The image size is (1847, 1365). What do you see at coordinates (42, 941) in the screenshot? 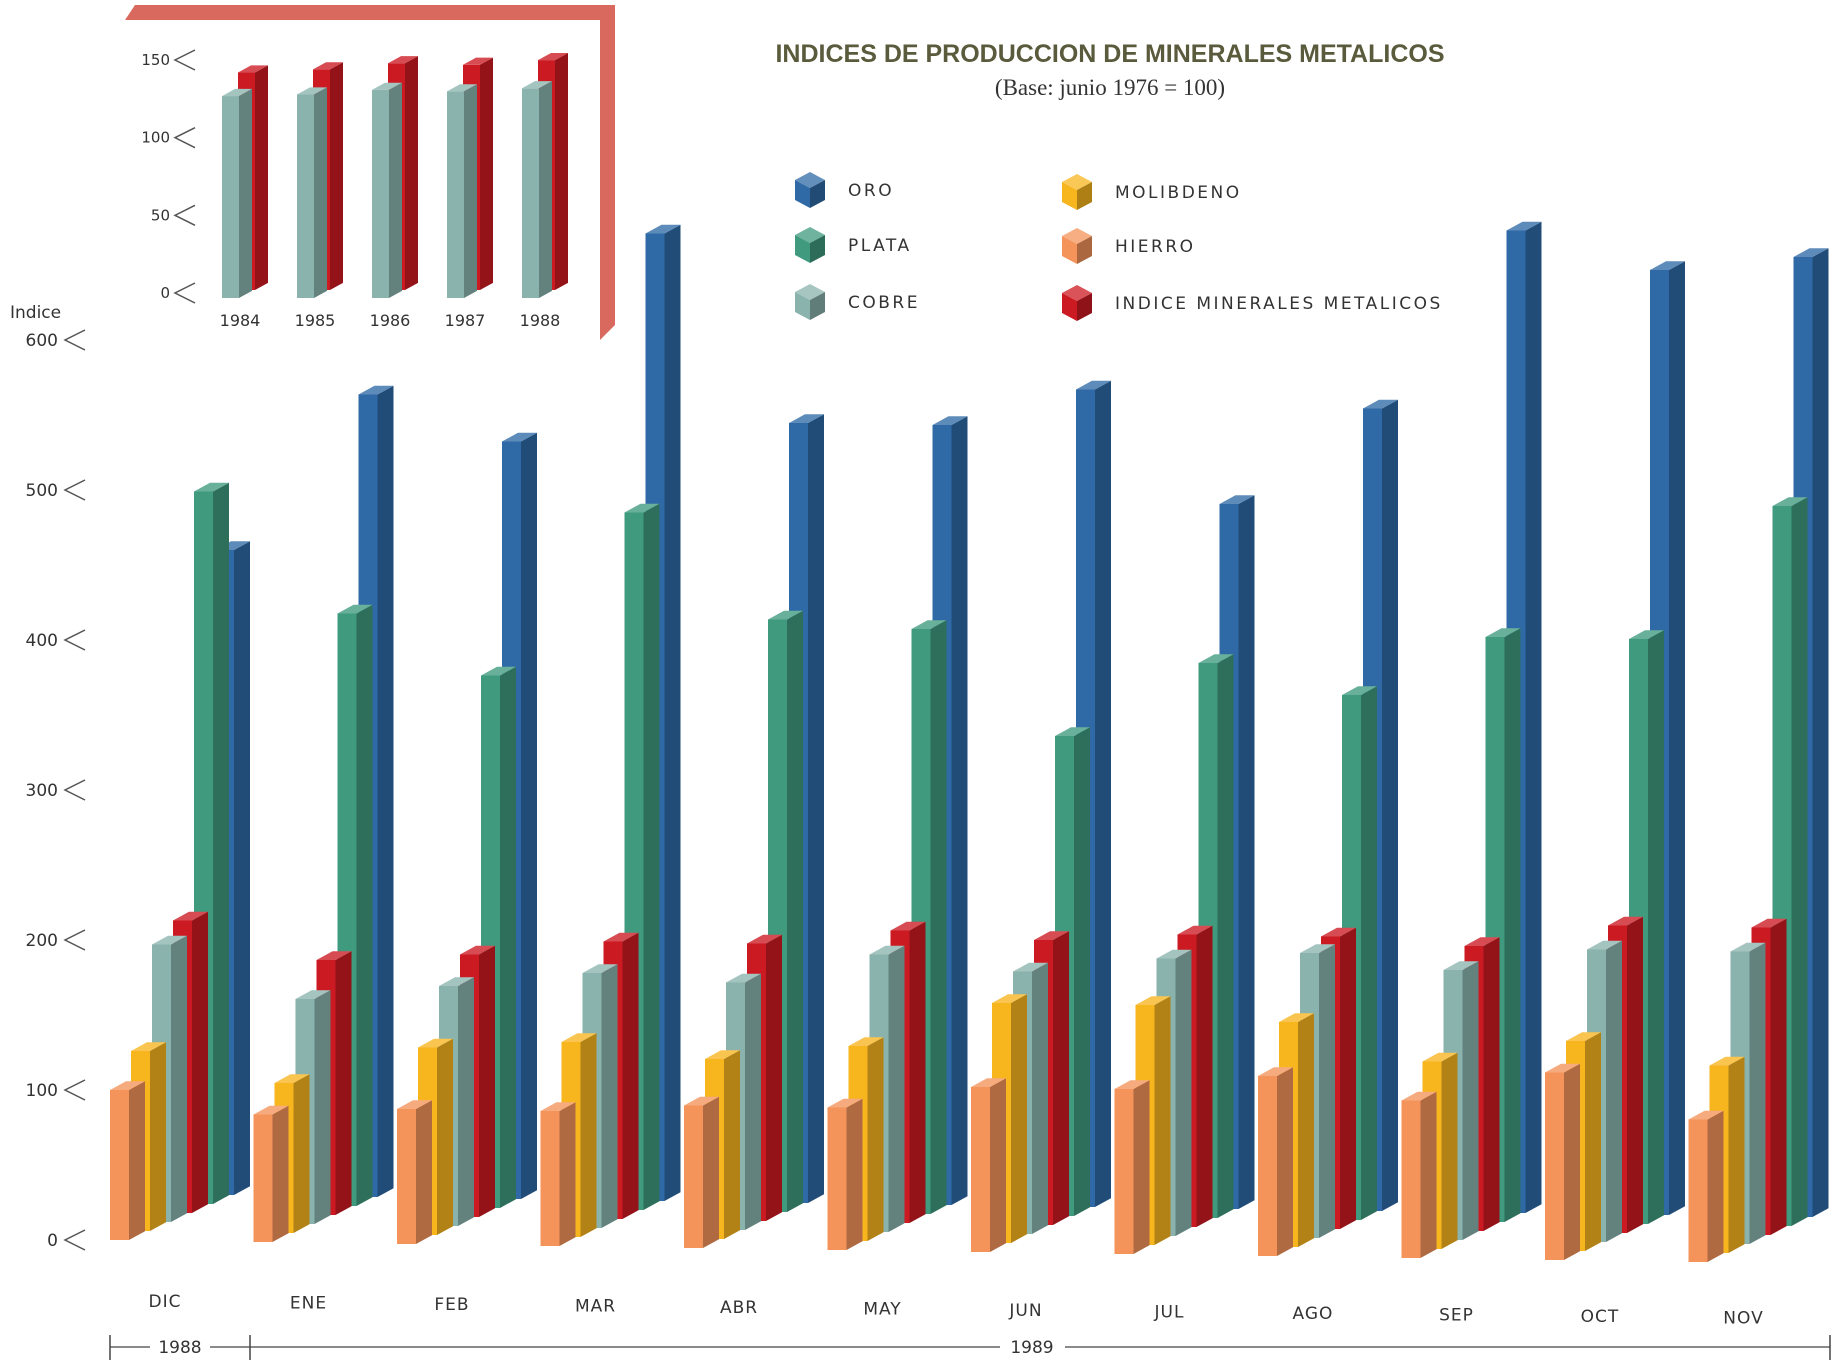
I see `y-tick-label: 200` at bounding box center [42, 941].